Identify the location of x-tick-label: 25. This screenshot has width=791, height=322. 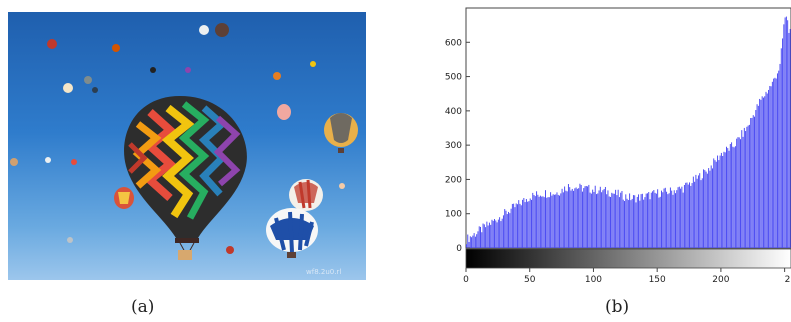
(788, 280).